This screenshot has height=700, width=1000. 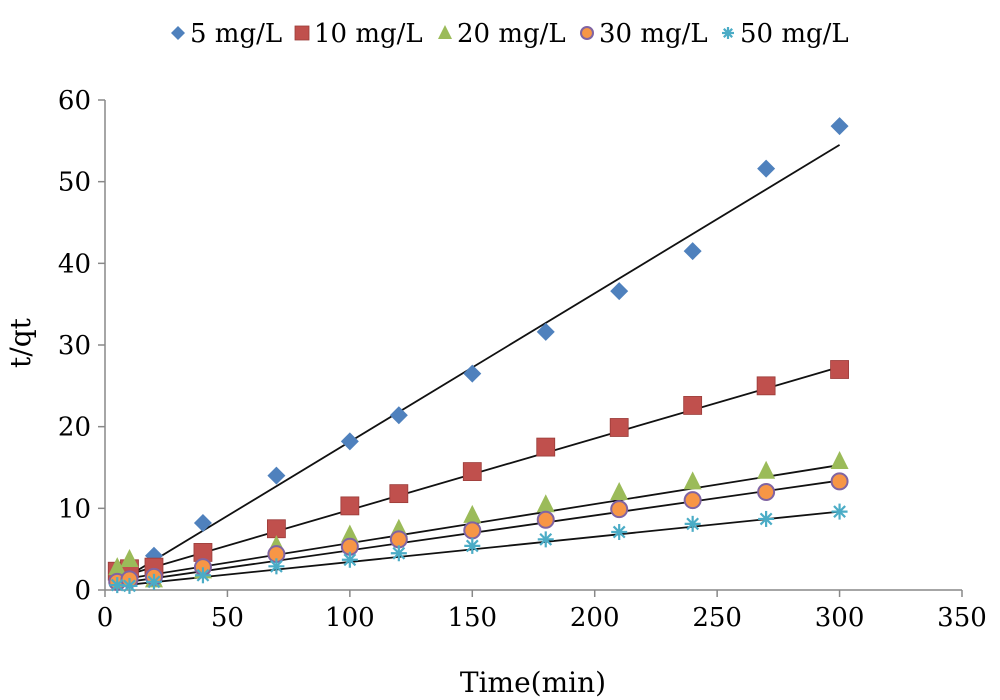 What do you see at coordinates (236, 34) in the screenshot?
I see `legend-label: 5 mg/L` at bounding box center [236, 34].